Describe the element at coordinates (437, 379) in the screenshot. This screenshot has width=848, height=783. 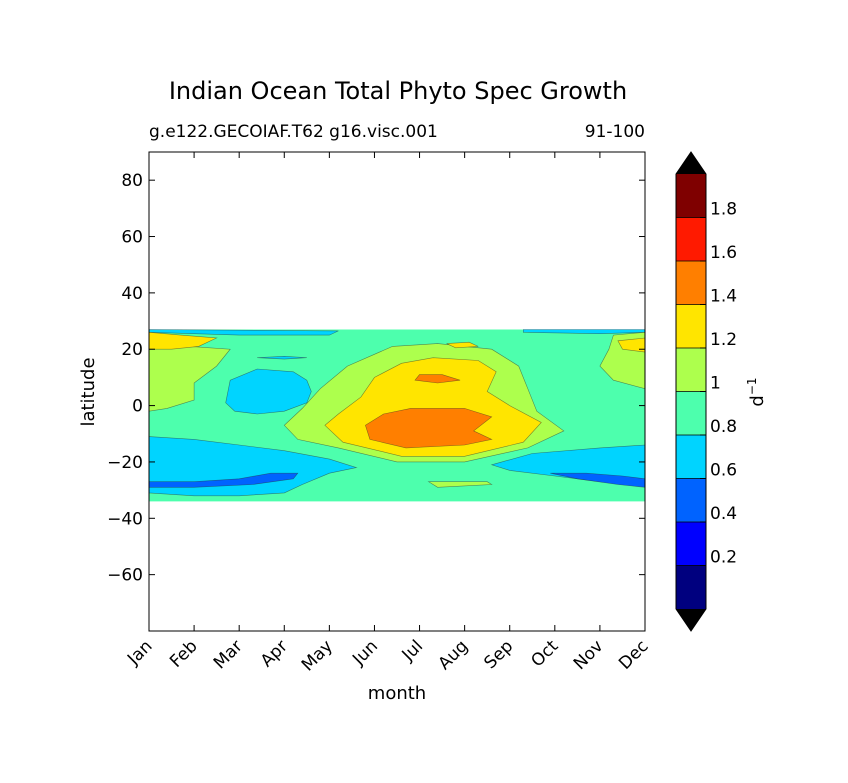
I see `contour-patch-1.4-1.6` at that location.